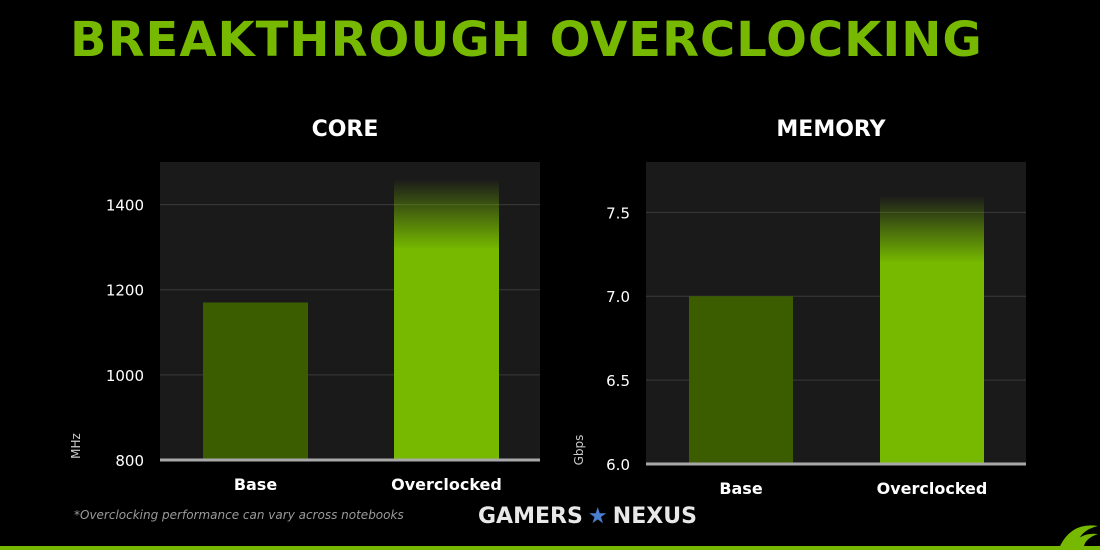 This screenshot has width=1100, height=550. Describe the element at coordinates (530, 516) in the screenshot. I see `watermark-left-text: GAMERS` at that location.